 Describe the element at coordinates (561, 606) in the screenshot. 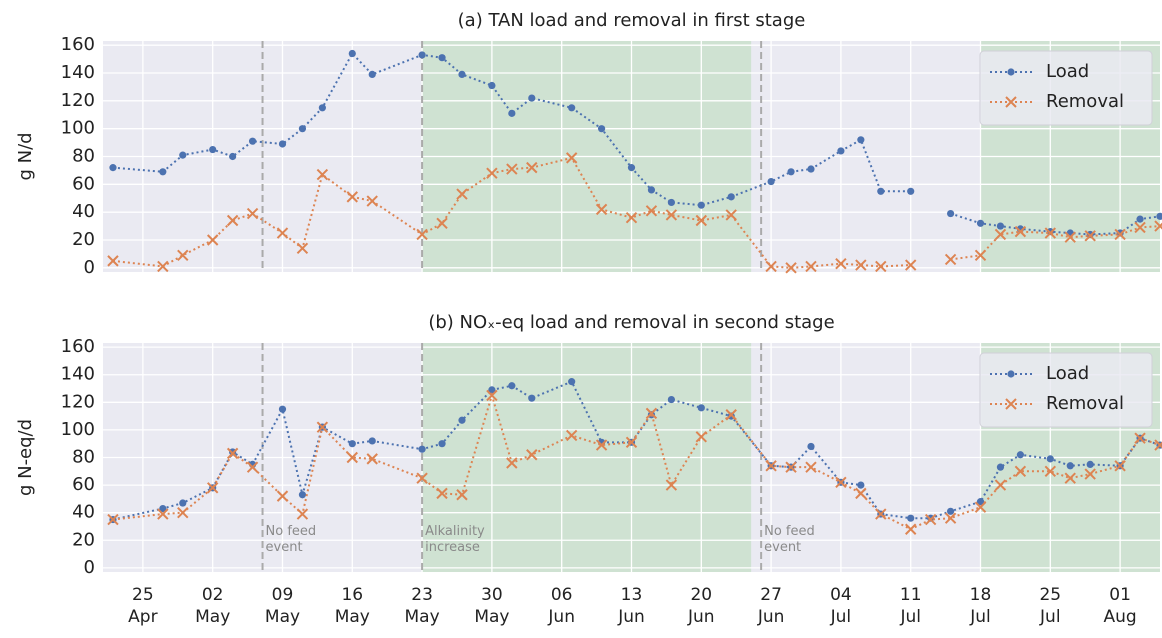

I see `x-tick-label: 06 Jun` at that location.